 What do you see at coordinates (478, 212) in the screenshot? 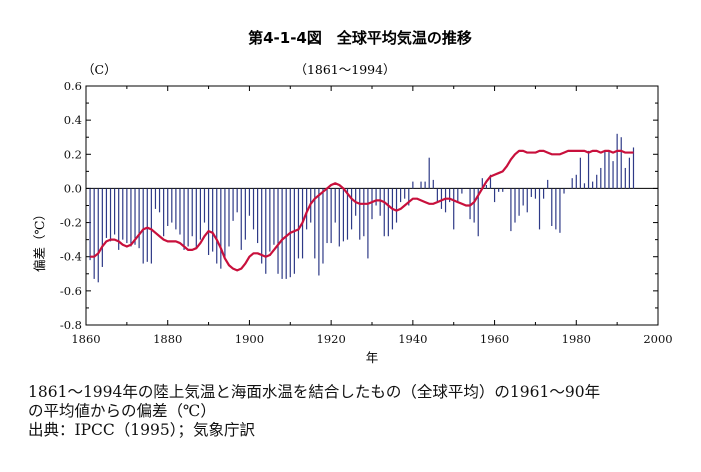
I see `bar-1956` at bounding box center [478, 212].